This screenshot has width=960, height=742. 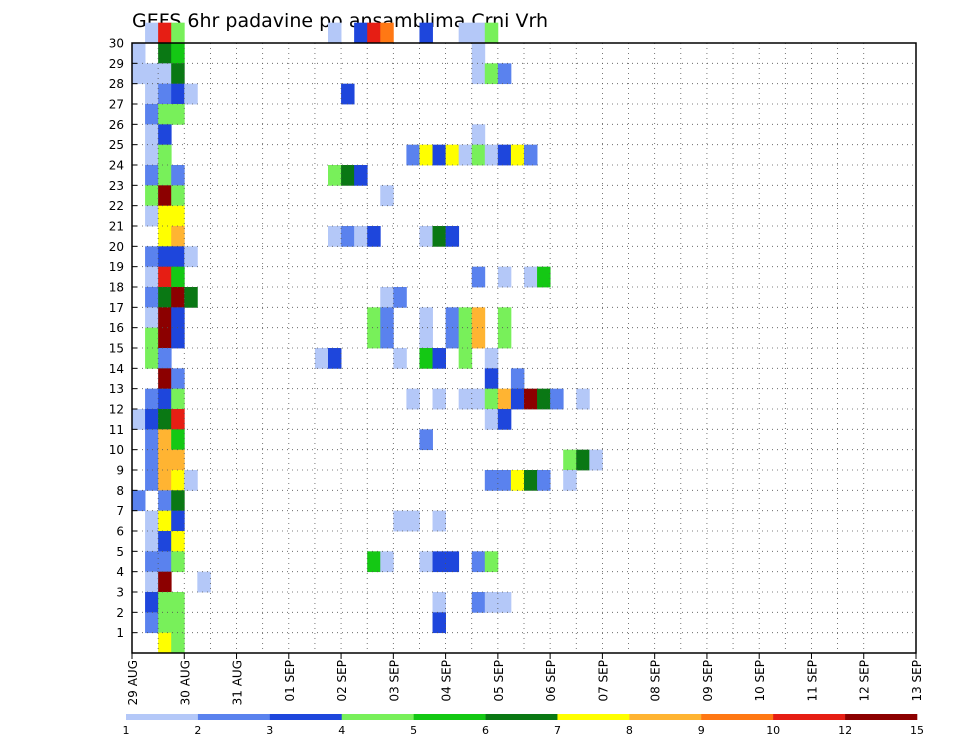 I want to click on colorbar-label: 8, so click(x=629, y=730).